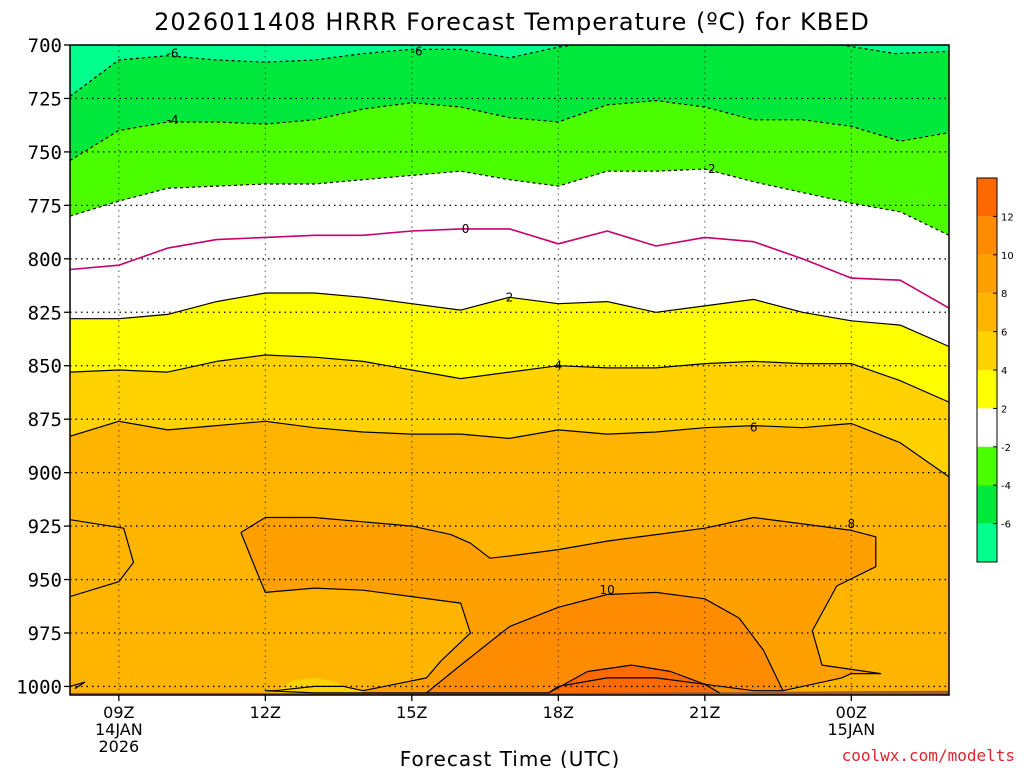  Describe the element at coordinates (45, 420) in the screenshot. I see `y-tick-label: 875` at that location.